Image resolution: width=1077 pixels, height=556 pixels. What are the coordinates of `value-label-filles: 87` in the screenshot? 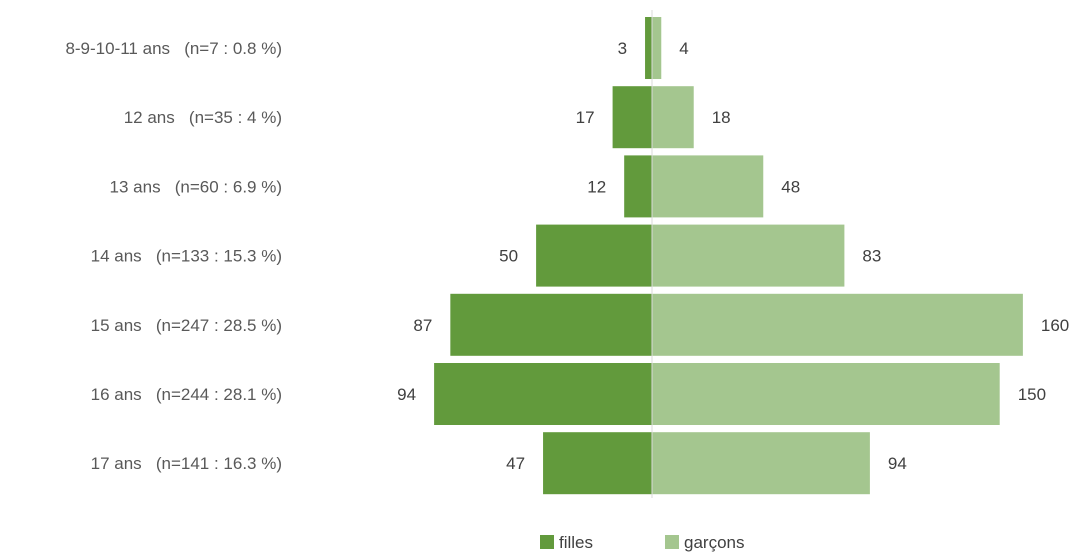 It's located at (422, 325).